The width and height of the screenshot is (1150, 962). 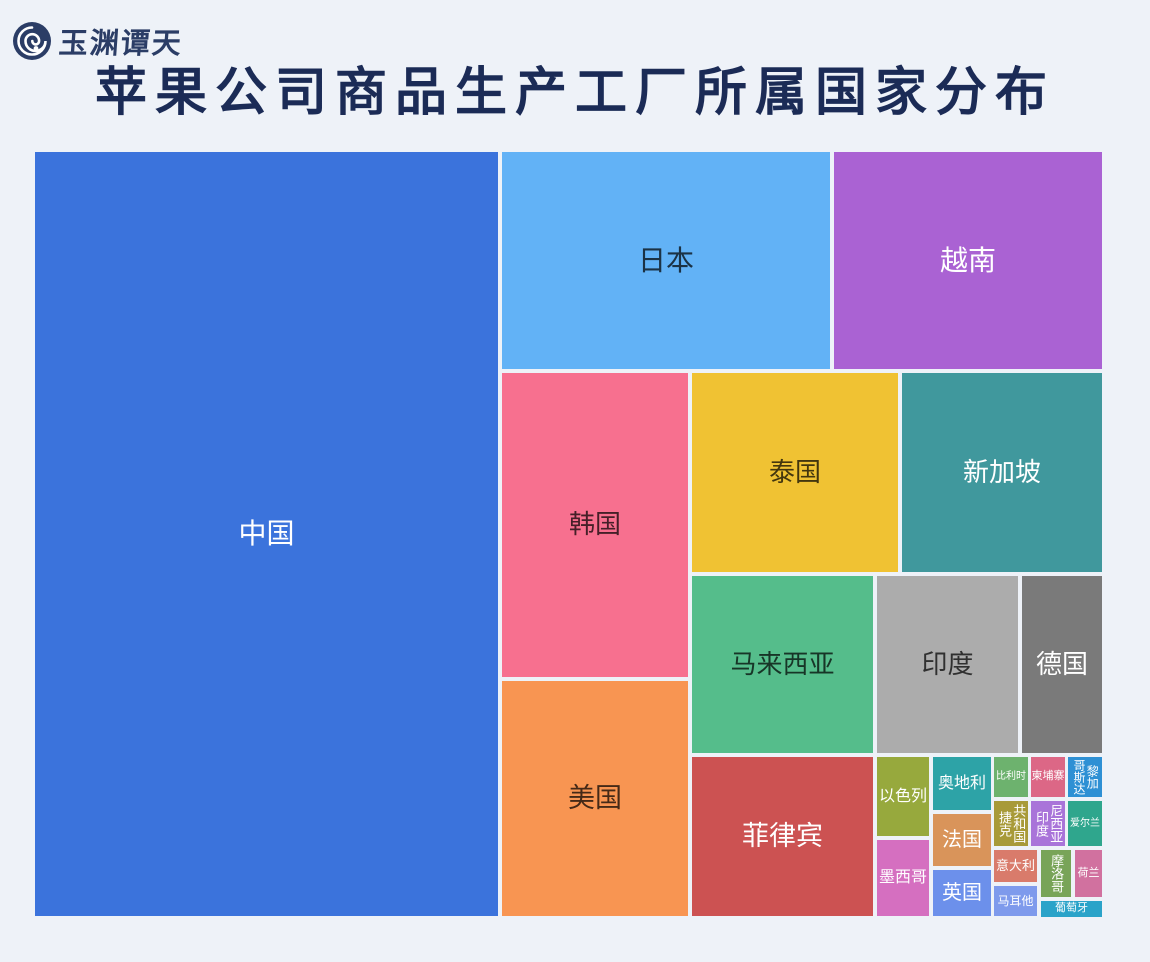 I want to click on treemap-cell-label: 法国, so click(x=962, y=840).